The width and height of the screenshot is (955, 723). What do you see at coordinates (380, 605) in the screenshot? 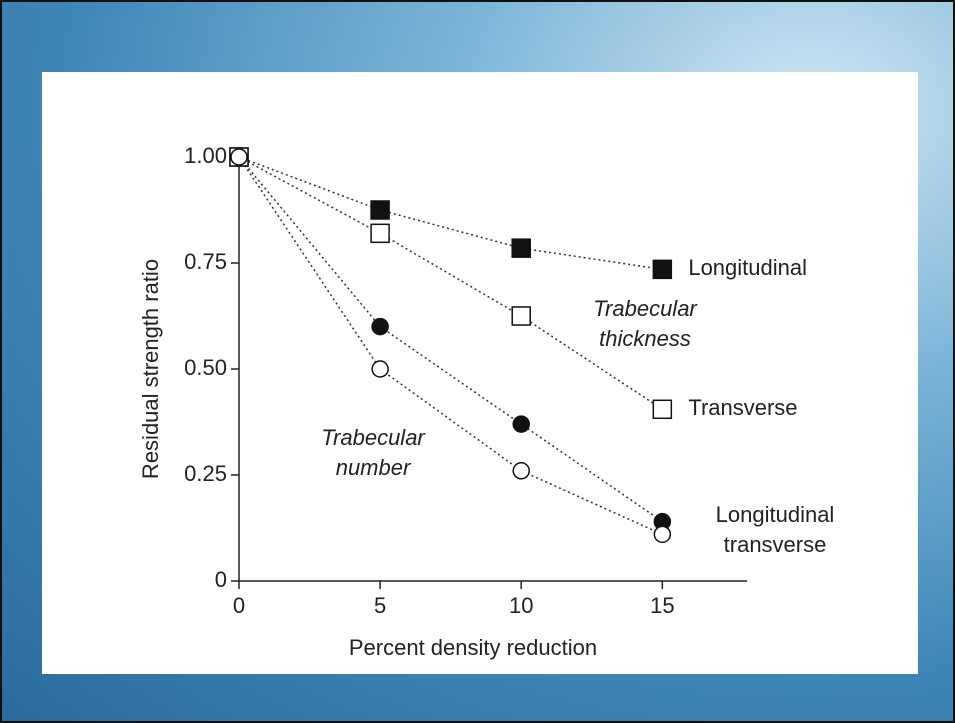
I see `x-tick-label: 5` at bounding box center [380, 605].